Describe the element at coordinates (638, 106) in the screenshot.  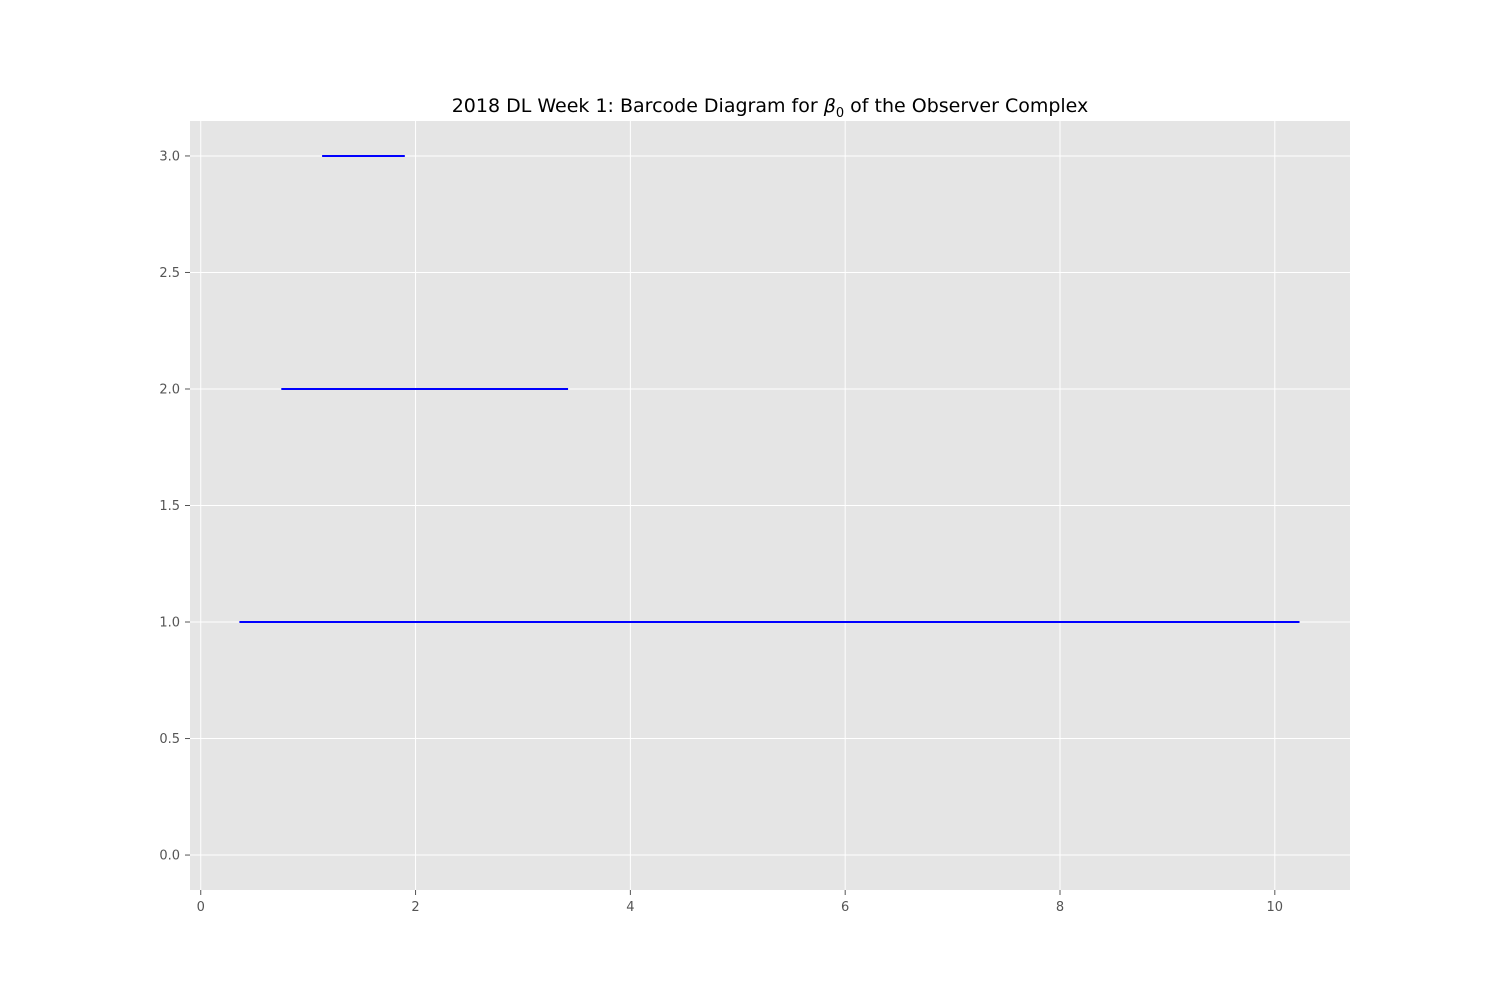
I see `title-prefix: 2018 DL Week 1: Barcode Diagram for` at that location.